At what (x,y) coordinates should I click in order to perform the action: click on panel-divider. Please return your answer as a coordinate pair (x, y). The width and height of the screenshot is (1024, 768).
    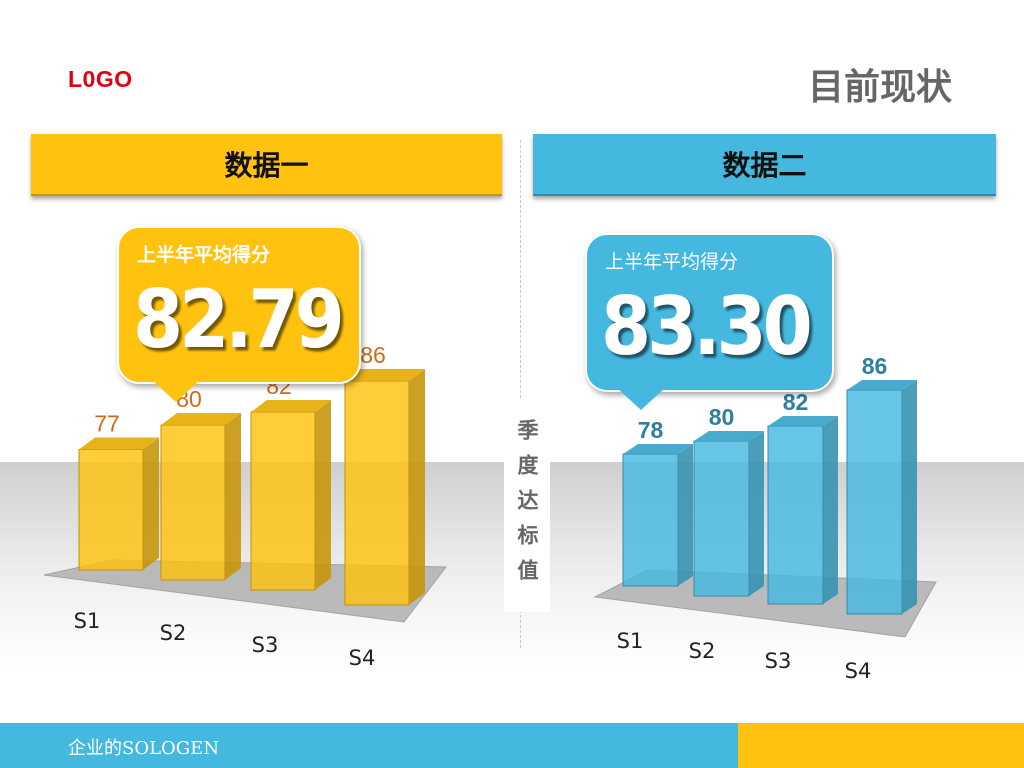
    Looking at the image, I should click on (520, 394).